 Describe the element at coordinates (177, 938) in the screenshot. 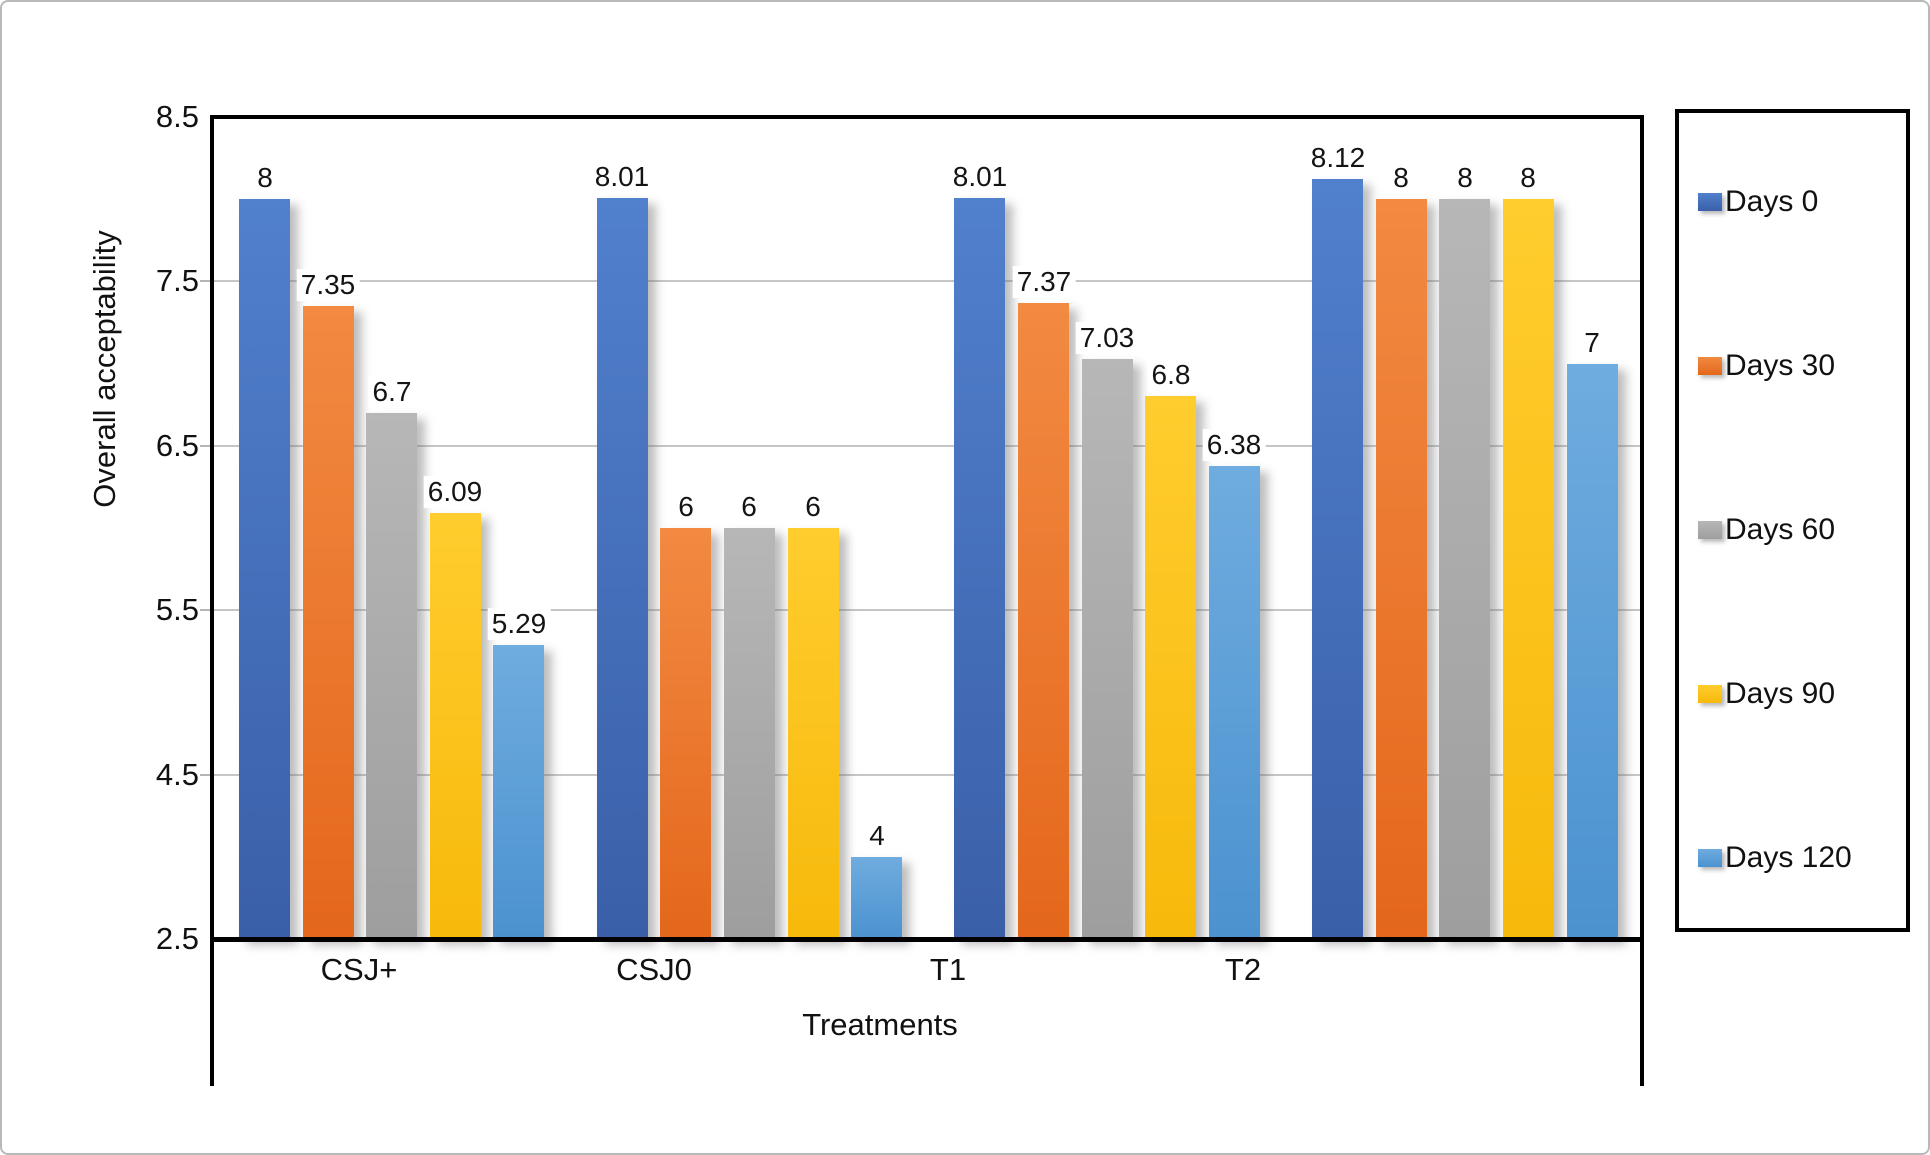

I see `y-tick-label: 2.5` at that location.